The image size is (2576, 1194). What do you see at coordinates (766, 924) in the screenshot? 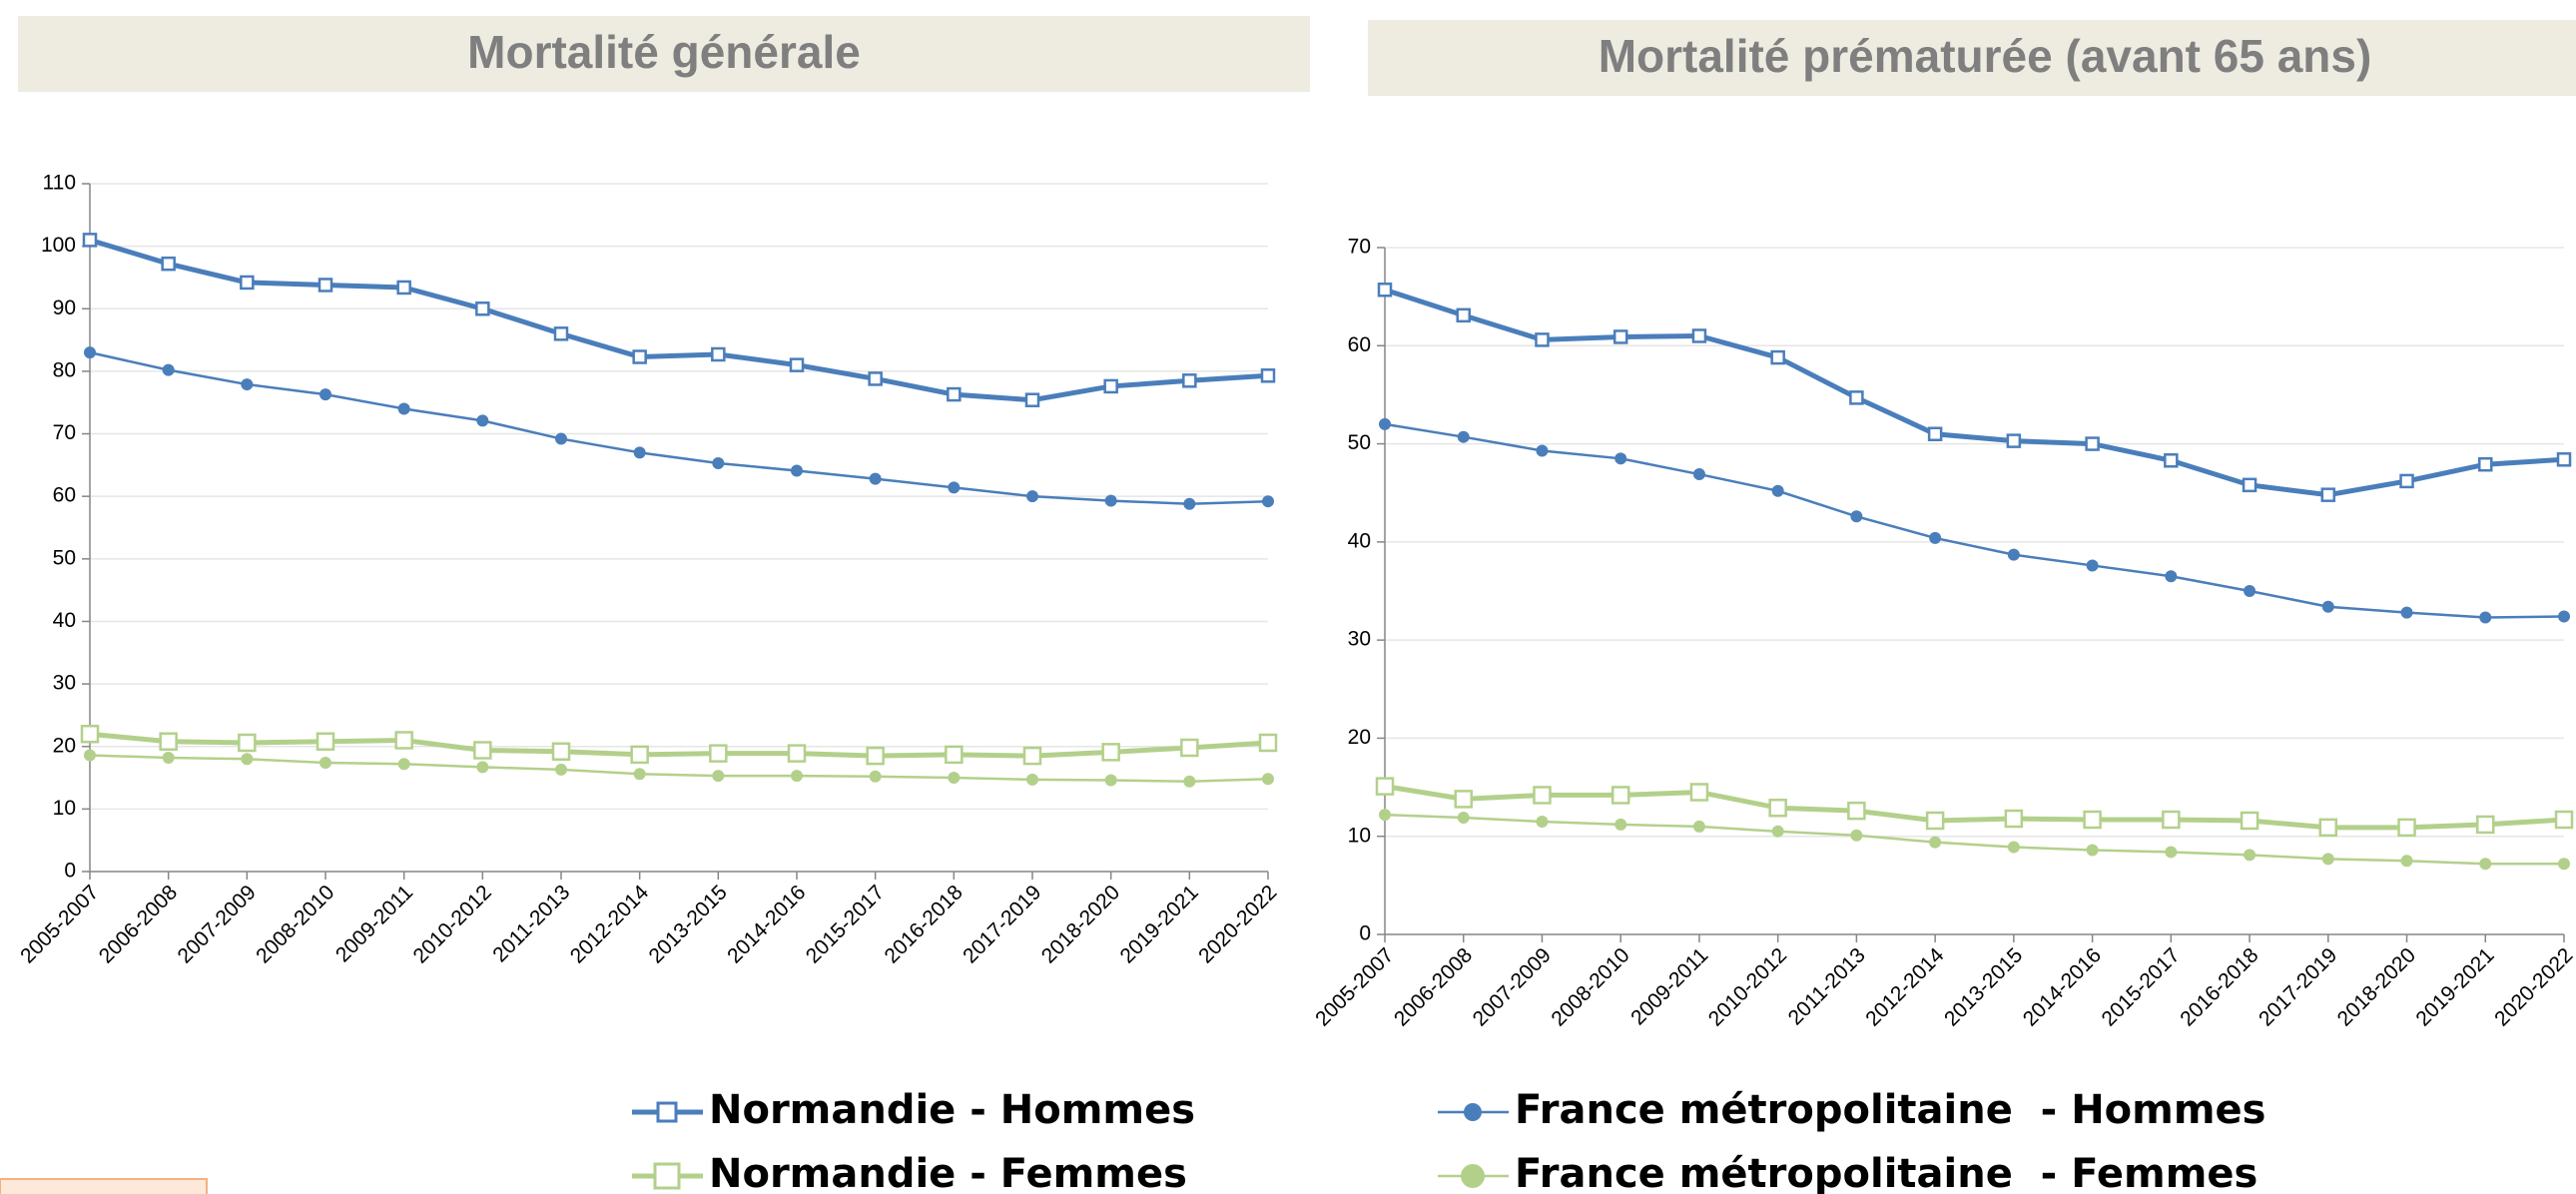
I see `x-tick-label: 2014-2016` at bounding box center [766, 924].